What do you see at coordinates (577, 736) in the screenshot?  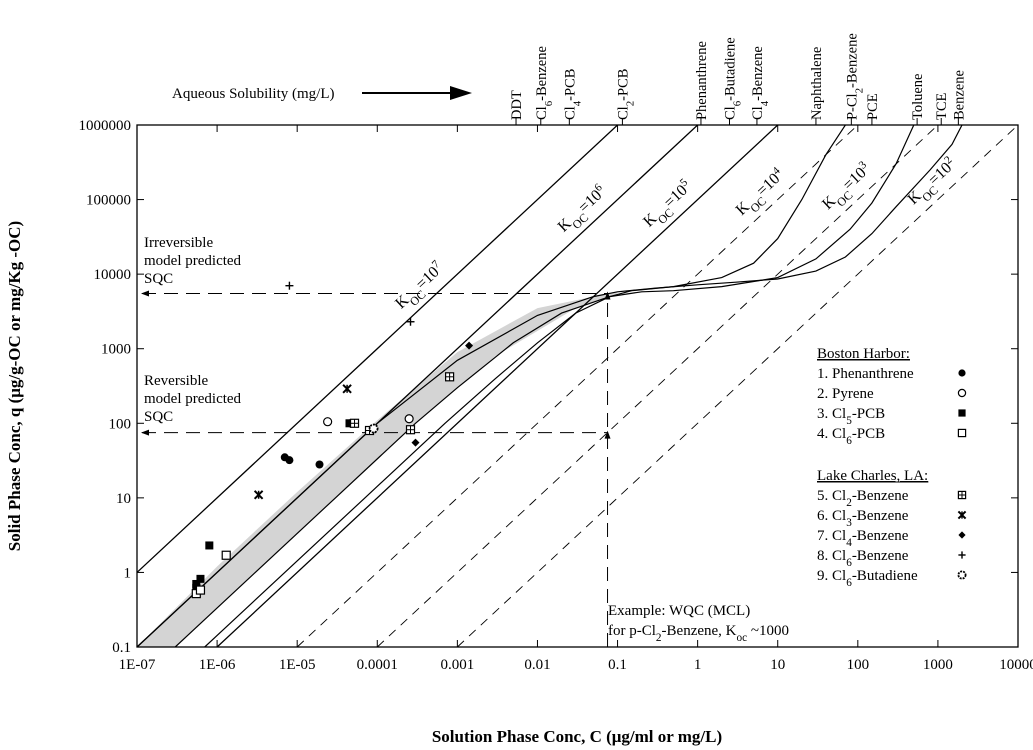 I see `x-axis-title: Solution Phase Conc, C (μg/ml or mg/L)` at bounding box center [577, 736].